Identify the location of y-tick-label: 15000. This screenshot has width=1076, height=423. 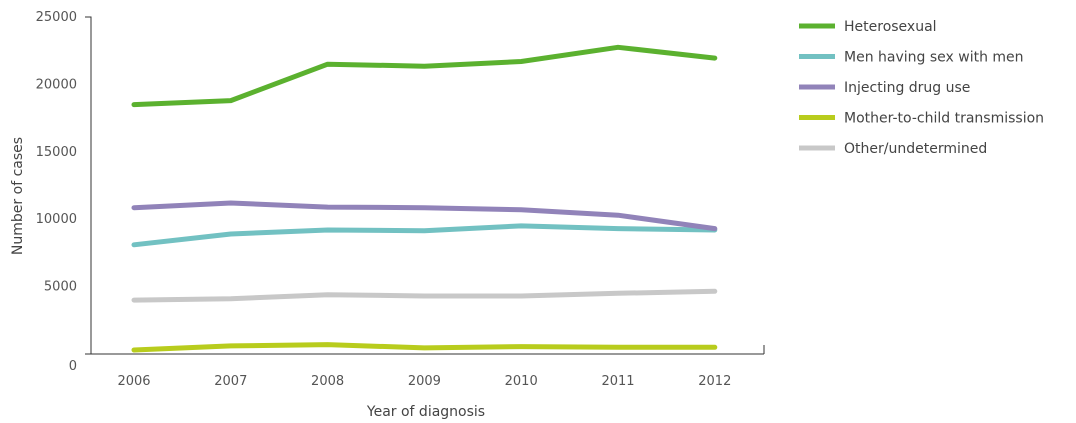
(56, 152).